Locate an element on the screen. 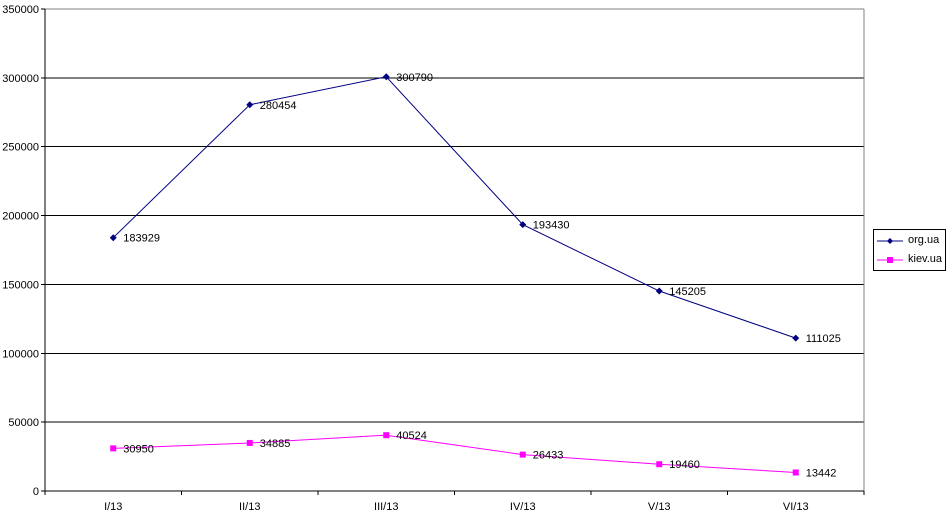  y-tick-label: 50000 is located at coordinates (23, 423).